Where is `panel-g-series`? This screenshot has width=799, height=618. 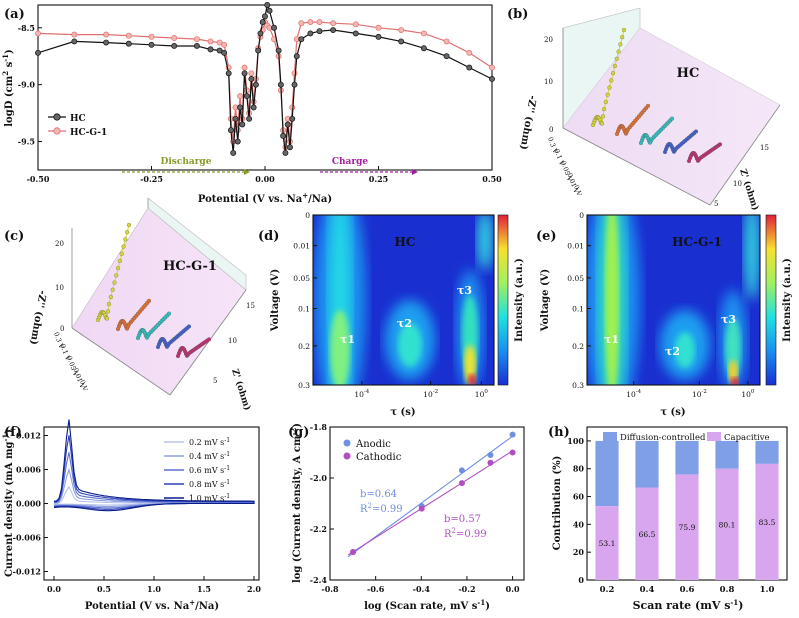 panel-g-series is located at coordinates (431, 494).